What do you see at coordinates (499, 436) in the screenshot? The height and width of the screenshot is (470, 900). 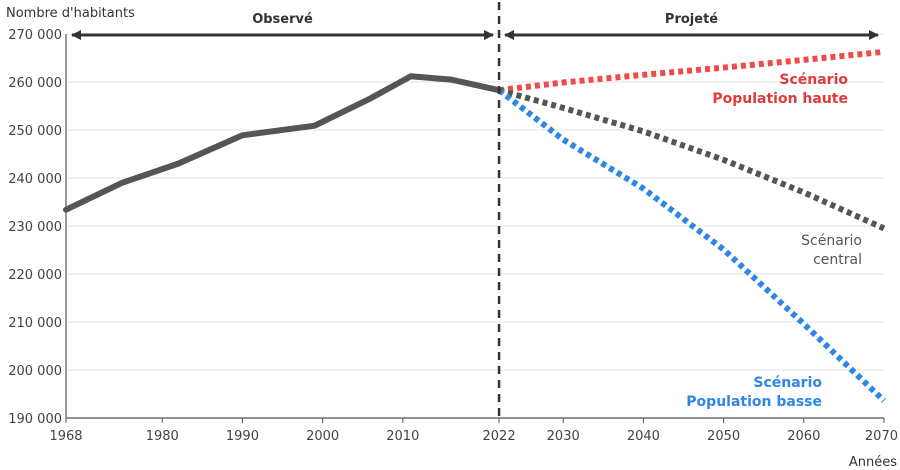 I see `x-tick-label: 2022` at bounding box center [499, 436].